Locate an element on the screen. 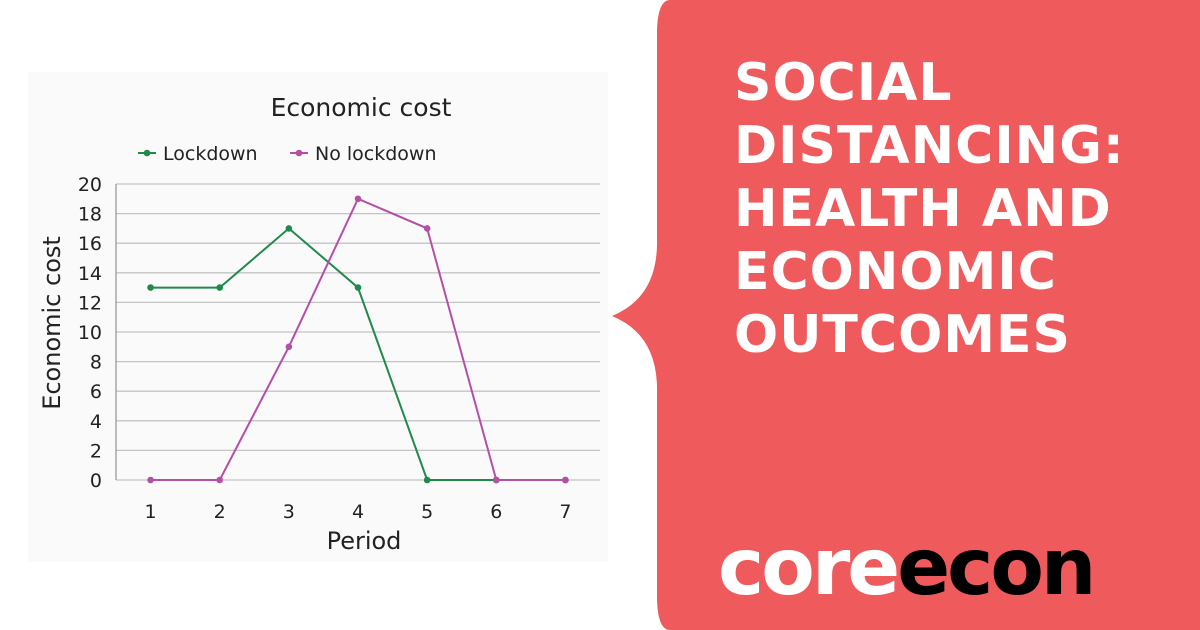 This screenshot has width=1200, height=630. headline-line: OUTCOMES is located at coordinates (902, 335).